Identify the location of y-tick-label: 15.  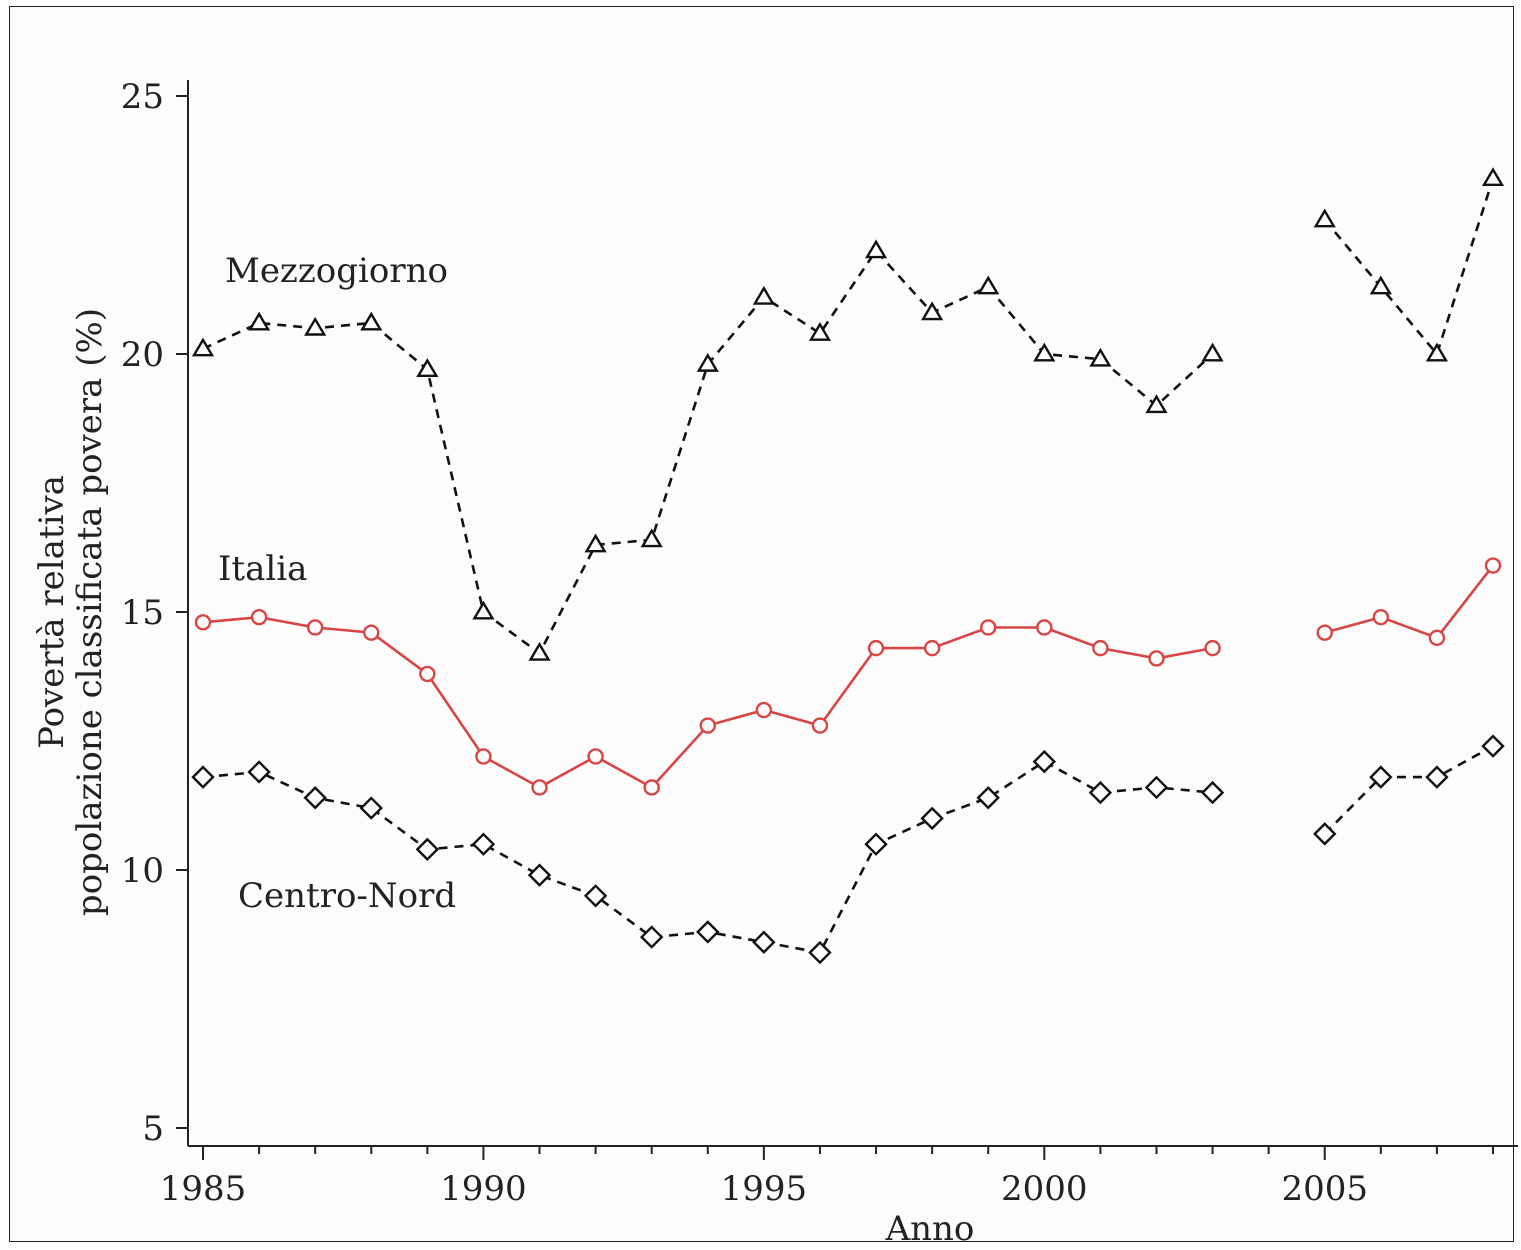
(142, 613).